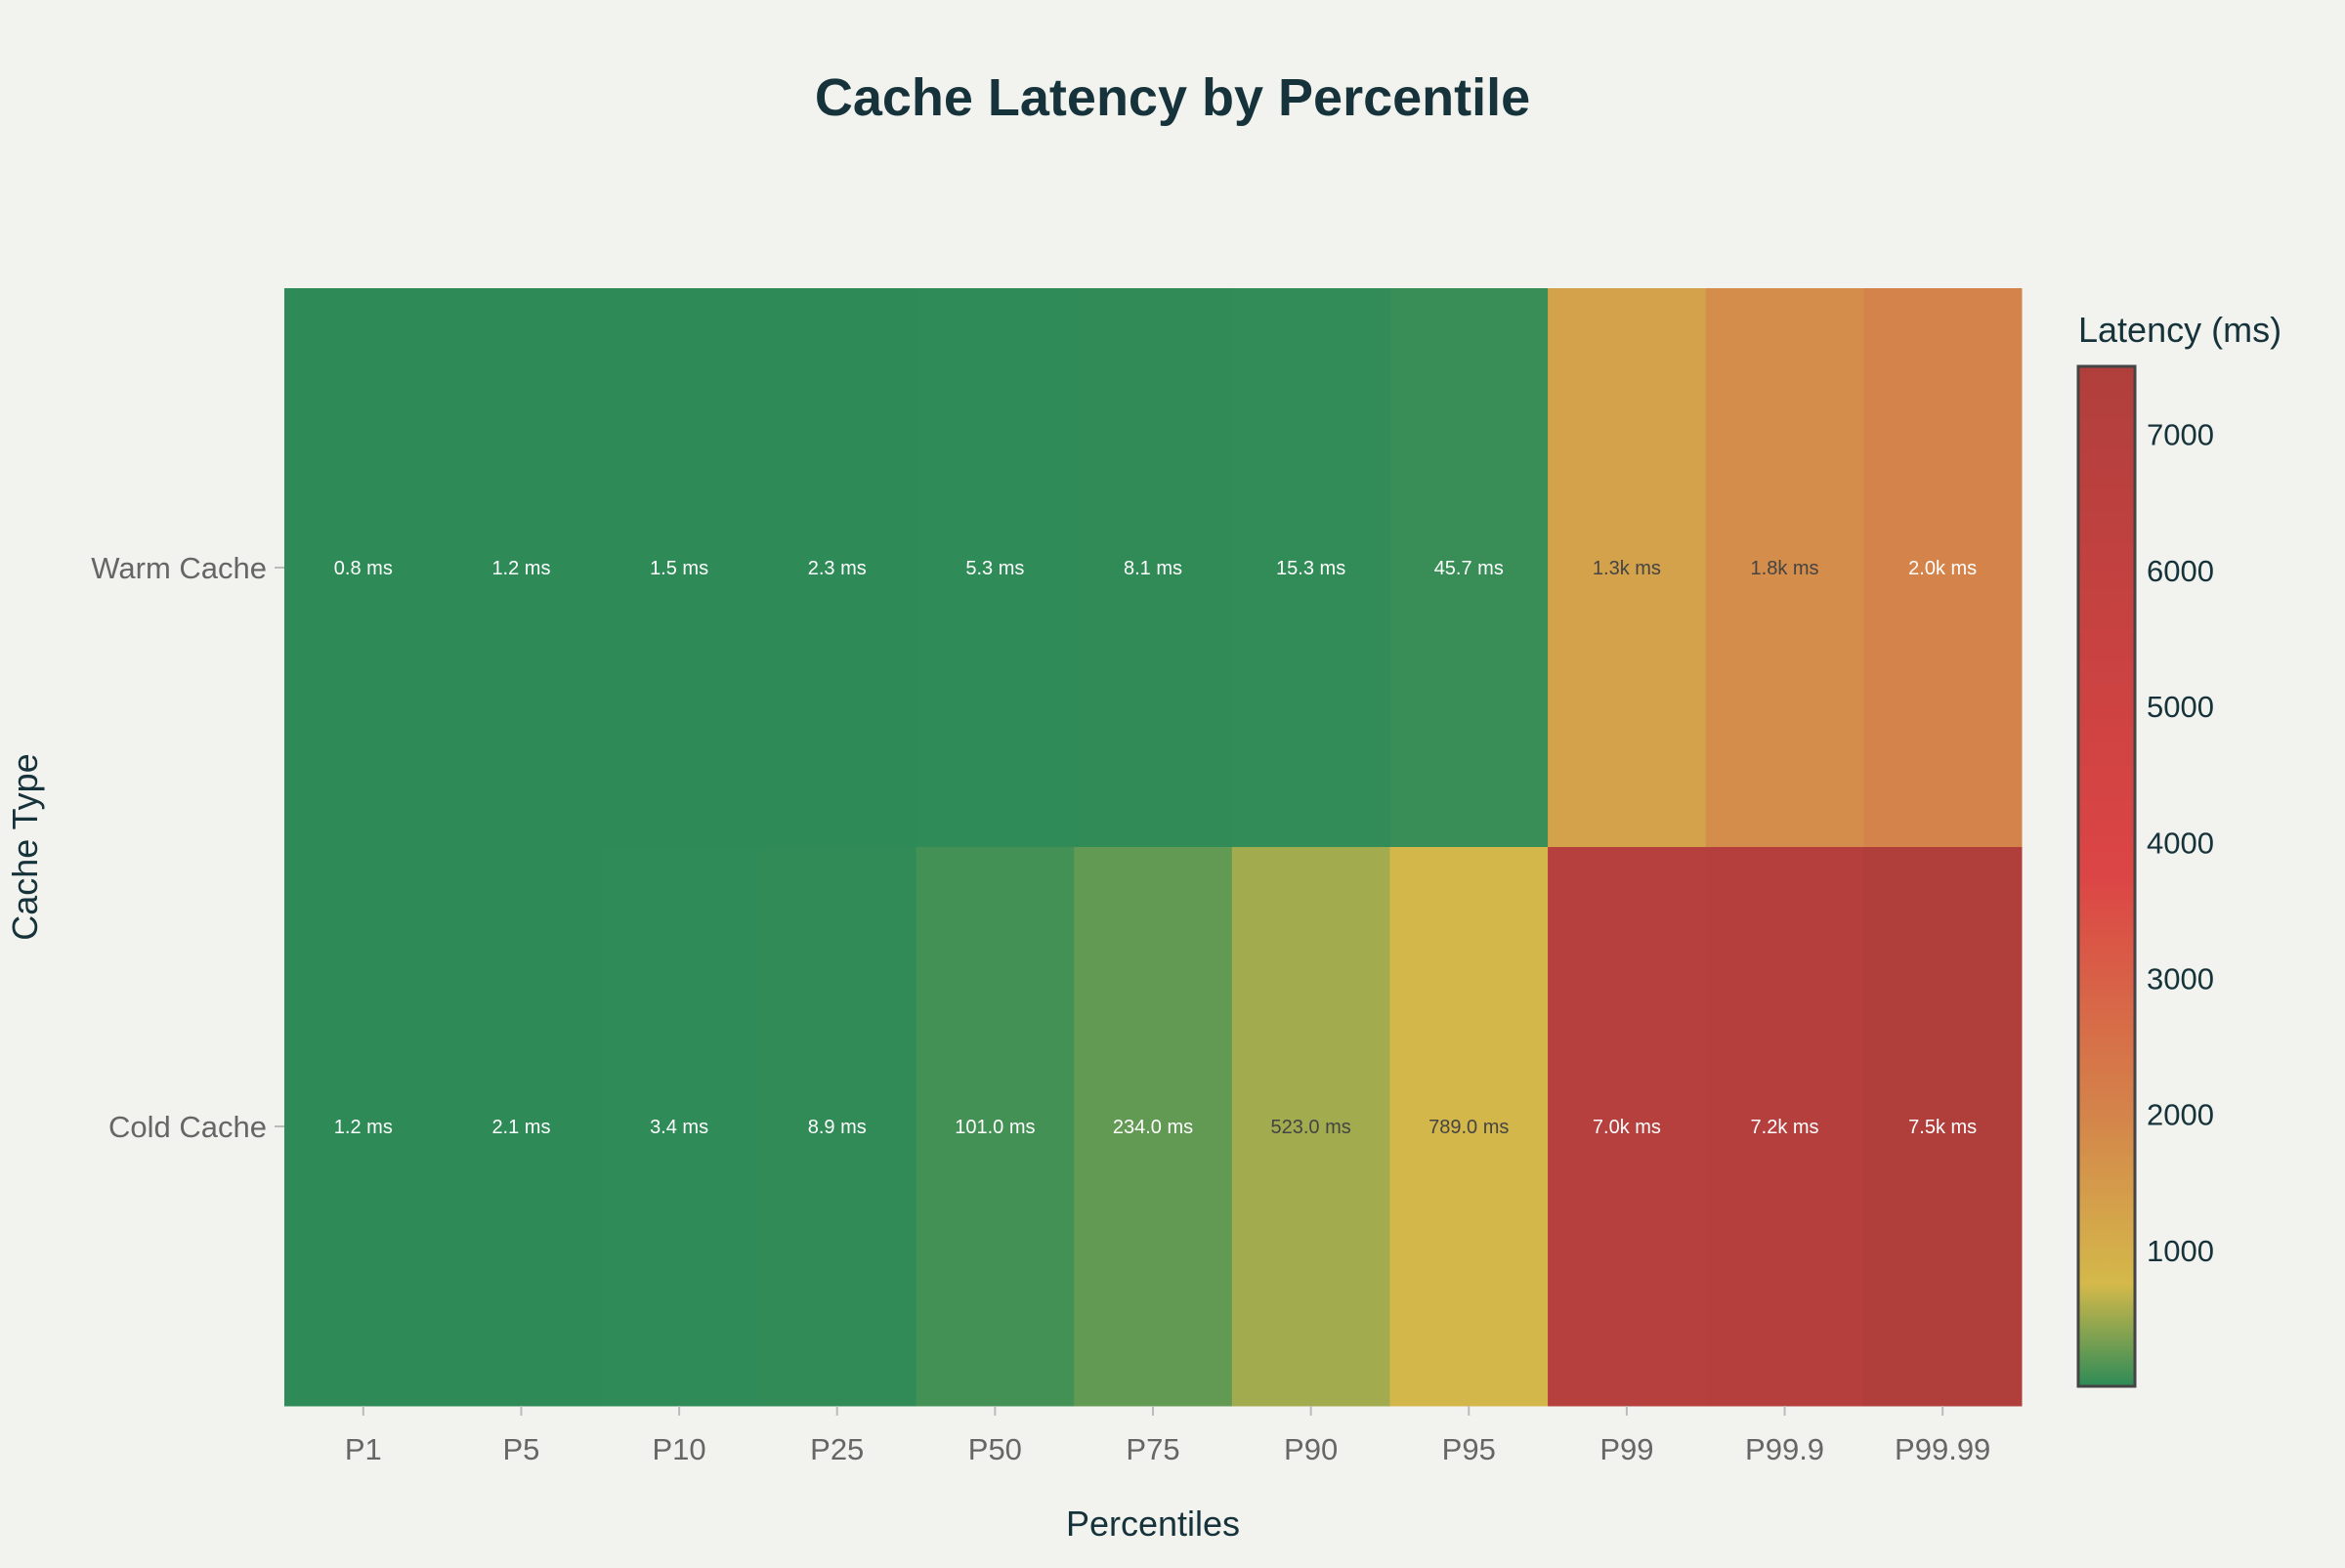  I want to click on x-tick-label: P5, so click(520, 1449).